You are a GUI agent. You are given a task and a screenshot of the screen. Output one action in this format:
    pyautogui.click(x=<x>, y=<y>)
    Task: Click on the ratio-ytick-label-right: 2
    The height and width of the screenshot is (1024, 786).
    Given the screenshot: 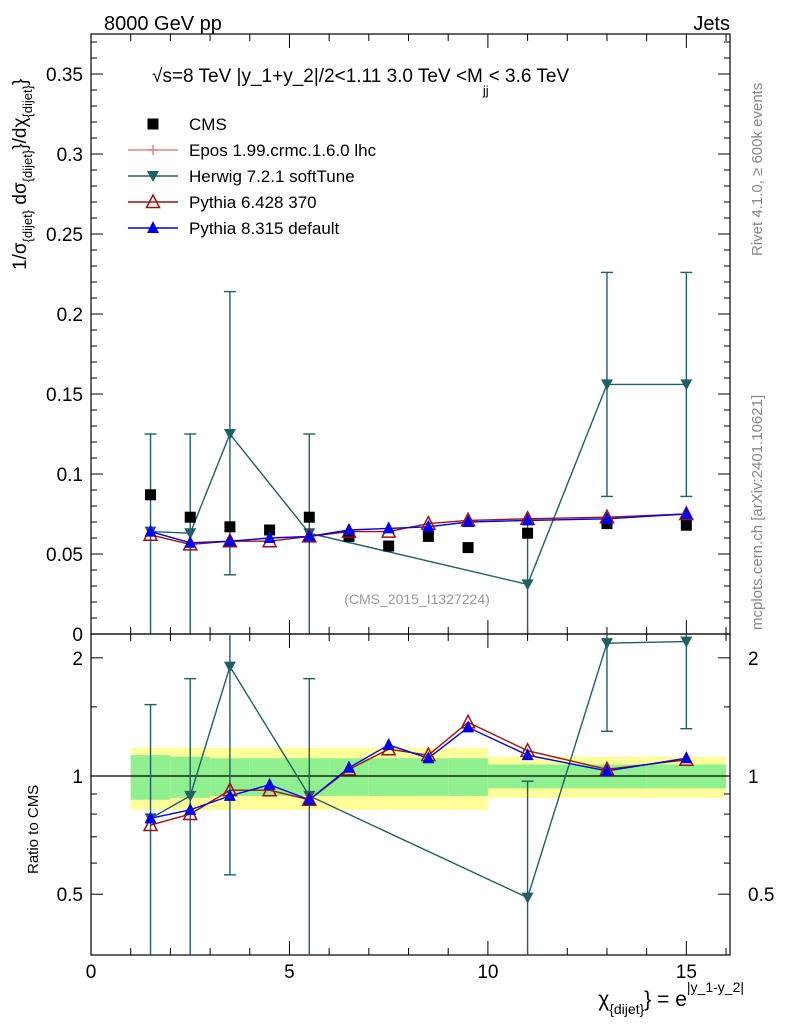 What is the action you would take?
    pyautogui.click(x=753, y=659)
    